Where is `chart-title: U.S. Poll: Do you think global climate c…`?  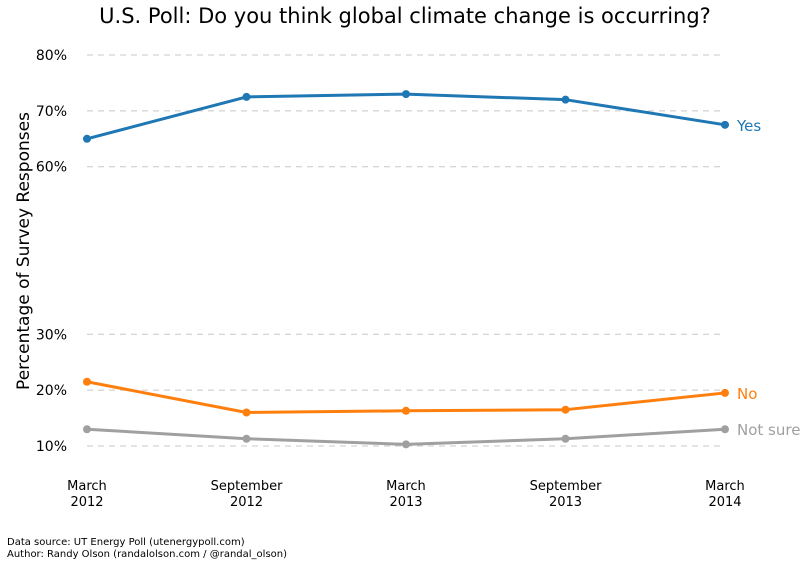
chart-title: U.S. Poll: Do you think global climate c… is located at coordinates (405, 16).